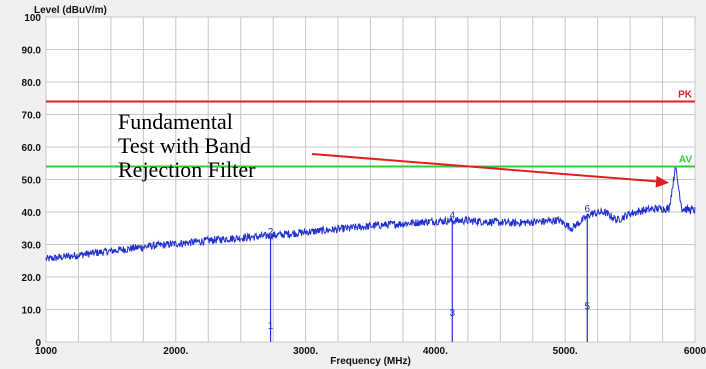  What do you see at coordinates (32, 246) in the screenshot?
I see `y-tick-label: 30.0` at bounding box center [32, 246].